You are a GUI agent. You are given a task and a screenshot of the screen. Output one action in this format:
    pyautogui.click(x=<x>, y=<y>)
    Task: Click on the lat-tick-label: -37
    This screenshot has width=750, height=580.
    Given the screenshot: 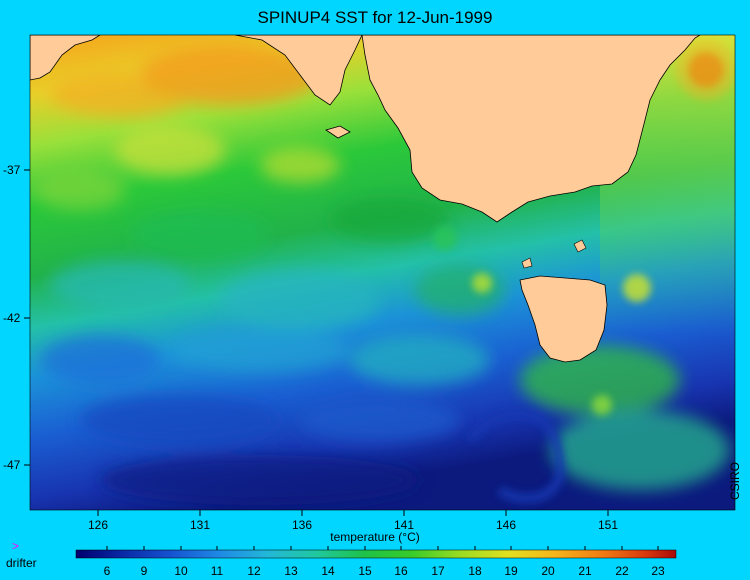 What is the action you would take?
    pyautogui.click(x=12, y=170)
    